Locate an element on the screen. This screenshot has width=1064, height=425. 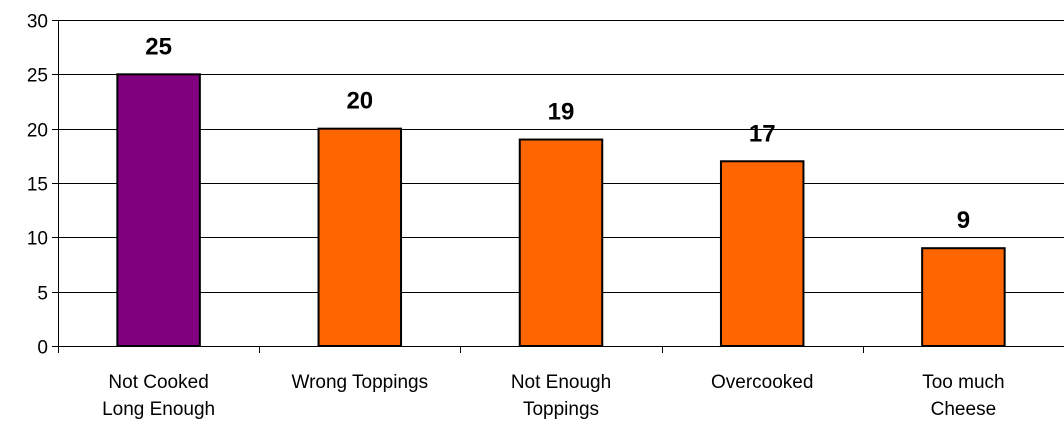
x-tick-label-line: Toppings is located at coordinates (561, 409).